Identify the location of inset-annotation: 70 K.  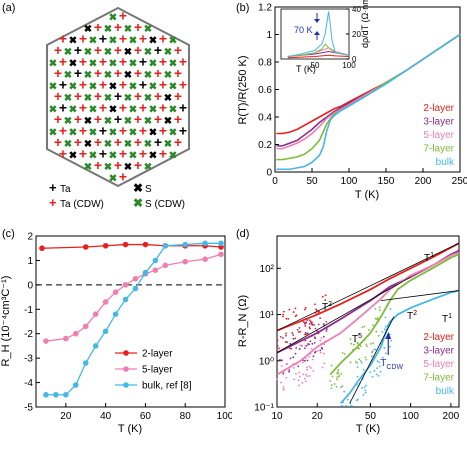
(303, 30).